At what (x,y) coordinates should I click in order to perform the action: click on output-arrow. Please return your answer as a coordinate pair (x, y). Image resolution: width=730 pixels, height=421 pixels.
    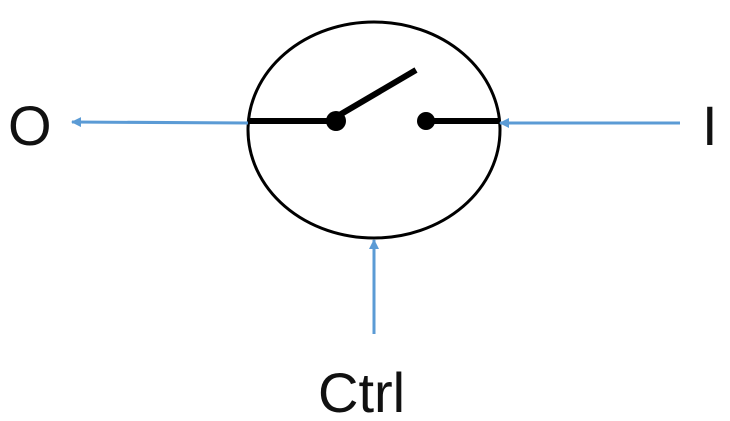
    Looking at the image, I should click on (160, 122).